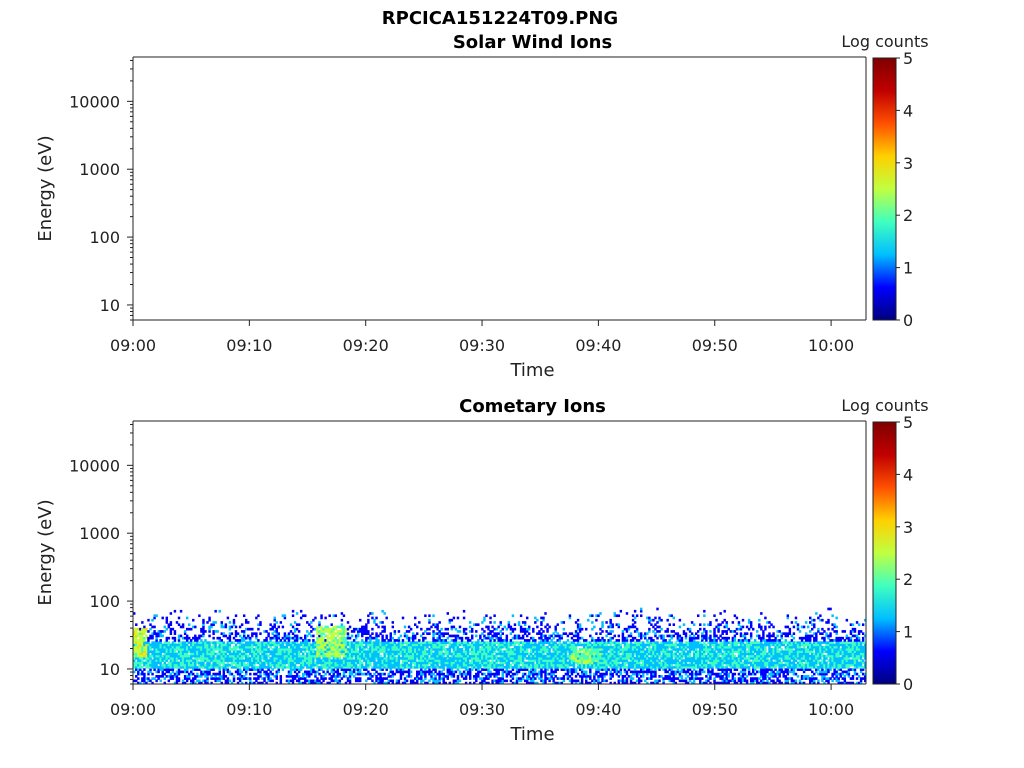 The height and width of the screenshot is (768, 1024). Describe the element at coordinates (500, 18) in the screenshot. I see `figure-title: RPCICA151224T09.PNG` at that location.